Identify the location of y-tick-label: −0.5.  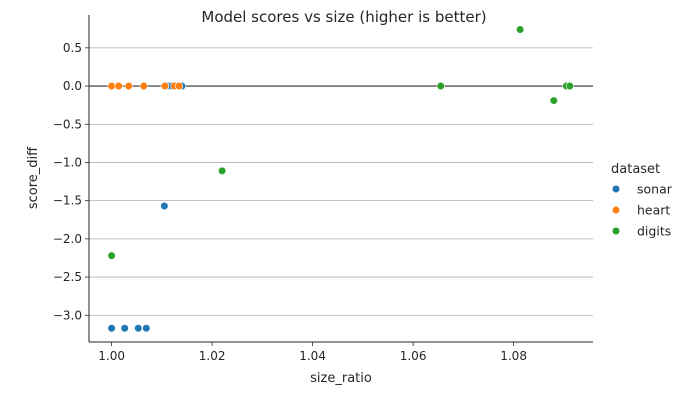
(67, 124).